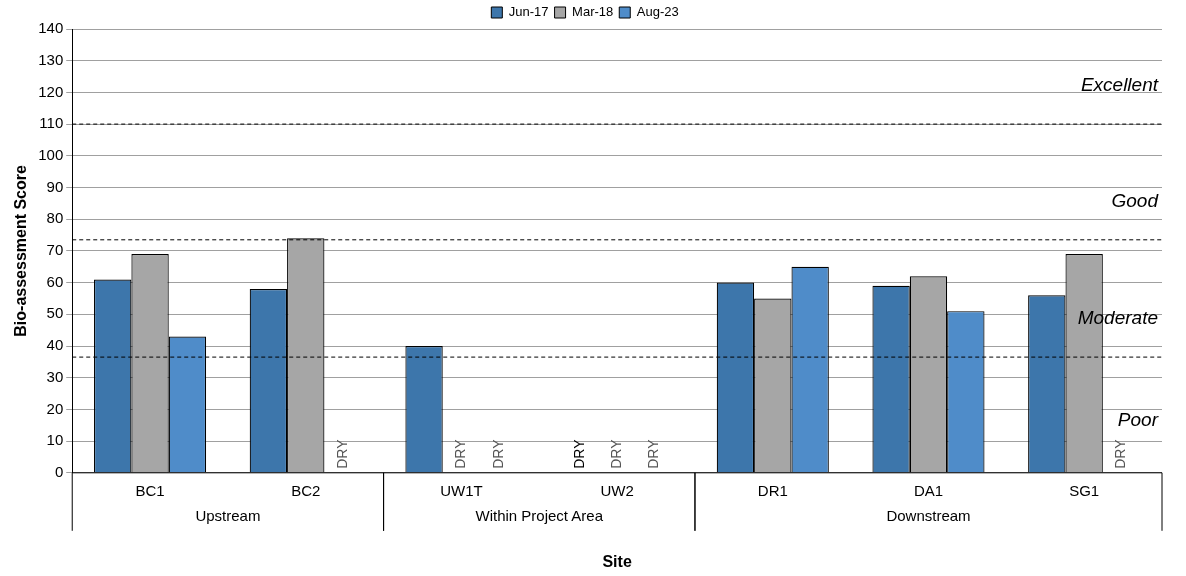  What do you see at coordinates (51, 154) in the screenshot?
I see `y-tick-label: 100` at bounding box center [51, 154].